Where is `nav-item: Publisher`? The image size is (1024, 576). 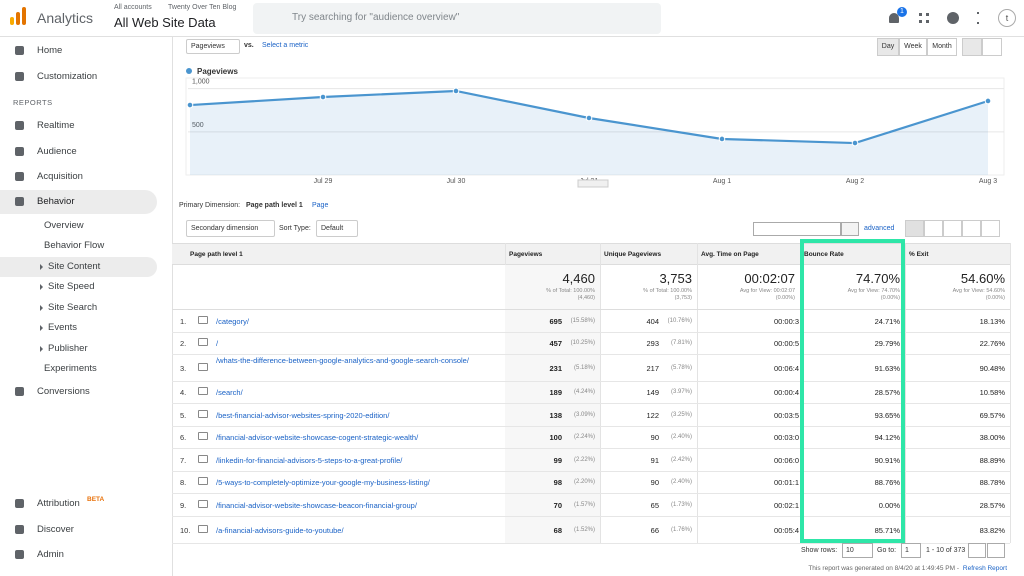
nav-item: Publisher is located at coordinates (68, 348).